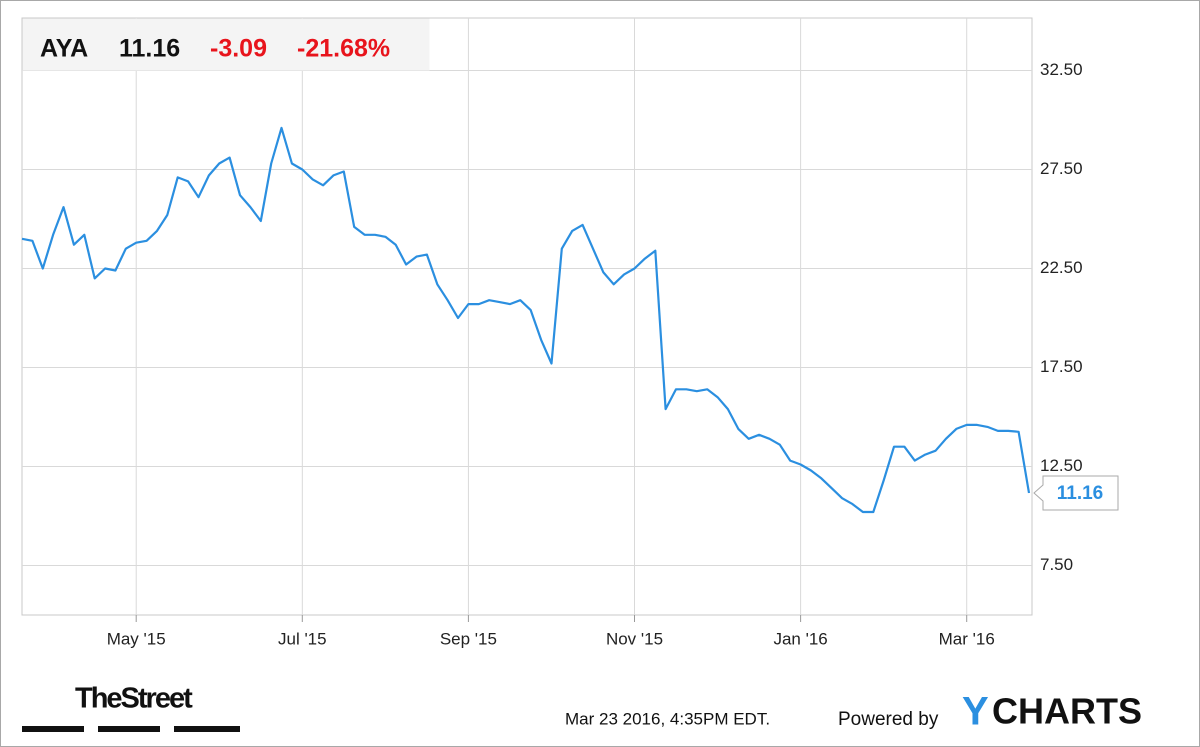 The image size is (1200, 747). I want to click on y-tick-label: 7.50, so click(1056, 564).